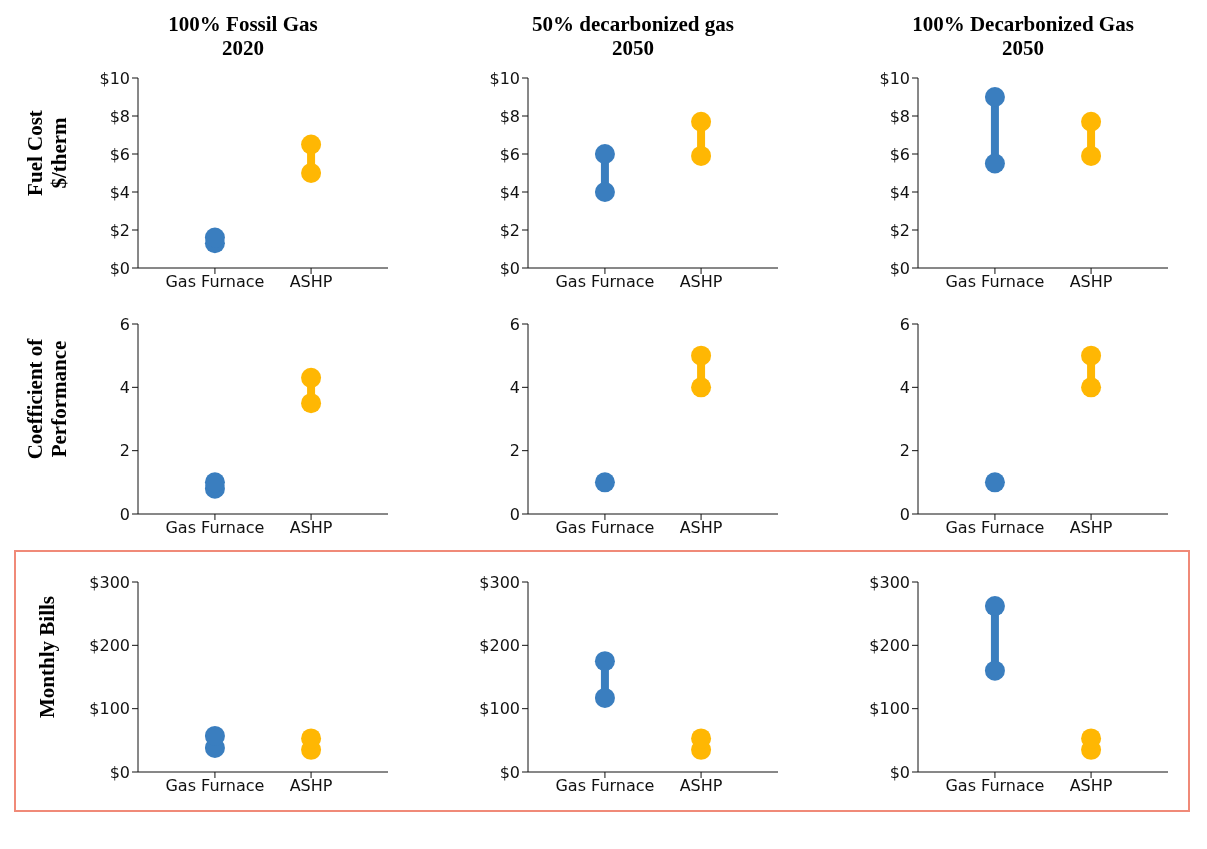 This screenshot has height=849, width=1207. I want to click on chart-title: 50% decarbonized gas 2050, so click(633, 36).